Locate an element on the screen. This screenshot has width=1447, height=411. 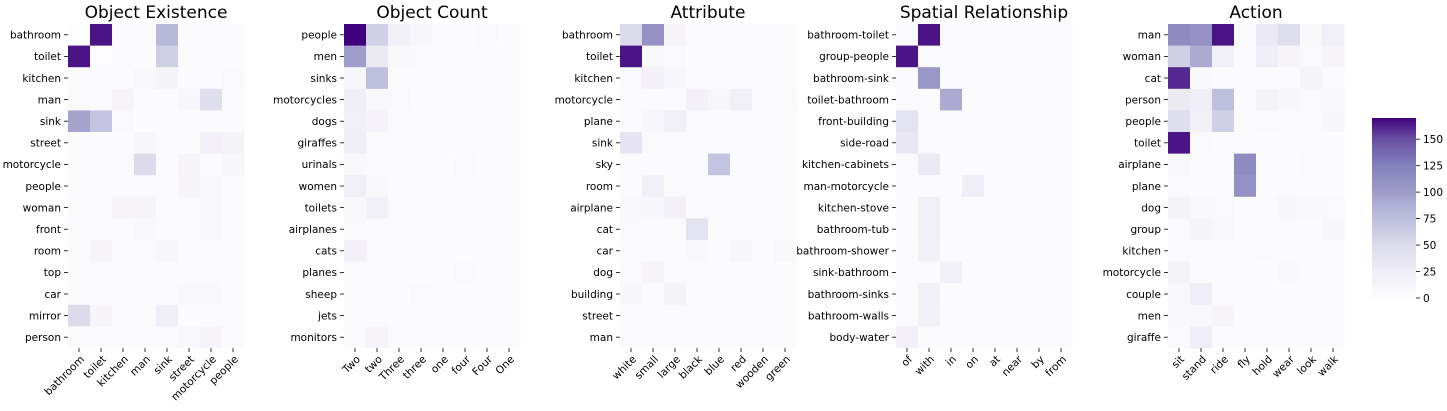
y-tick-label: sinks is located at coordinates (323, 79).